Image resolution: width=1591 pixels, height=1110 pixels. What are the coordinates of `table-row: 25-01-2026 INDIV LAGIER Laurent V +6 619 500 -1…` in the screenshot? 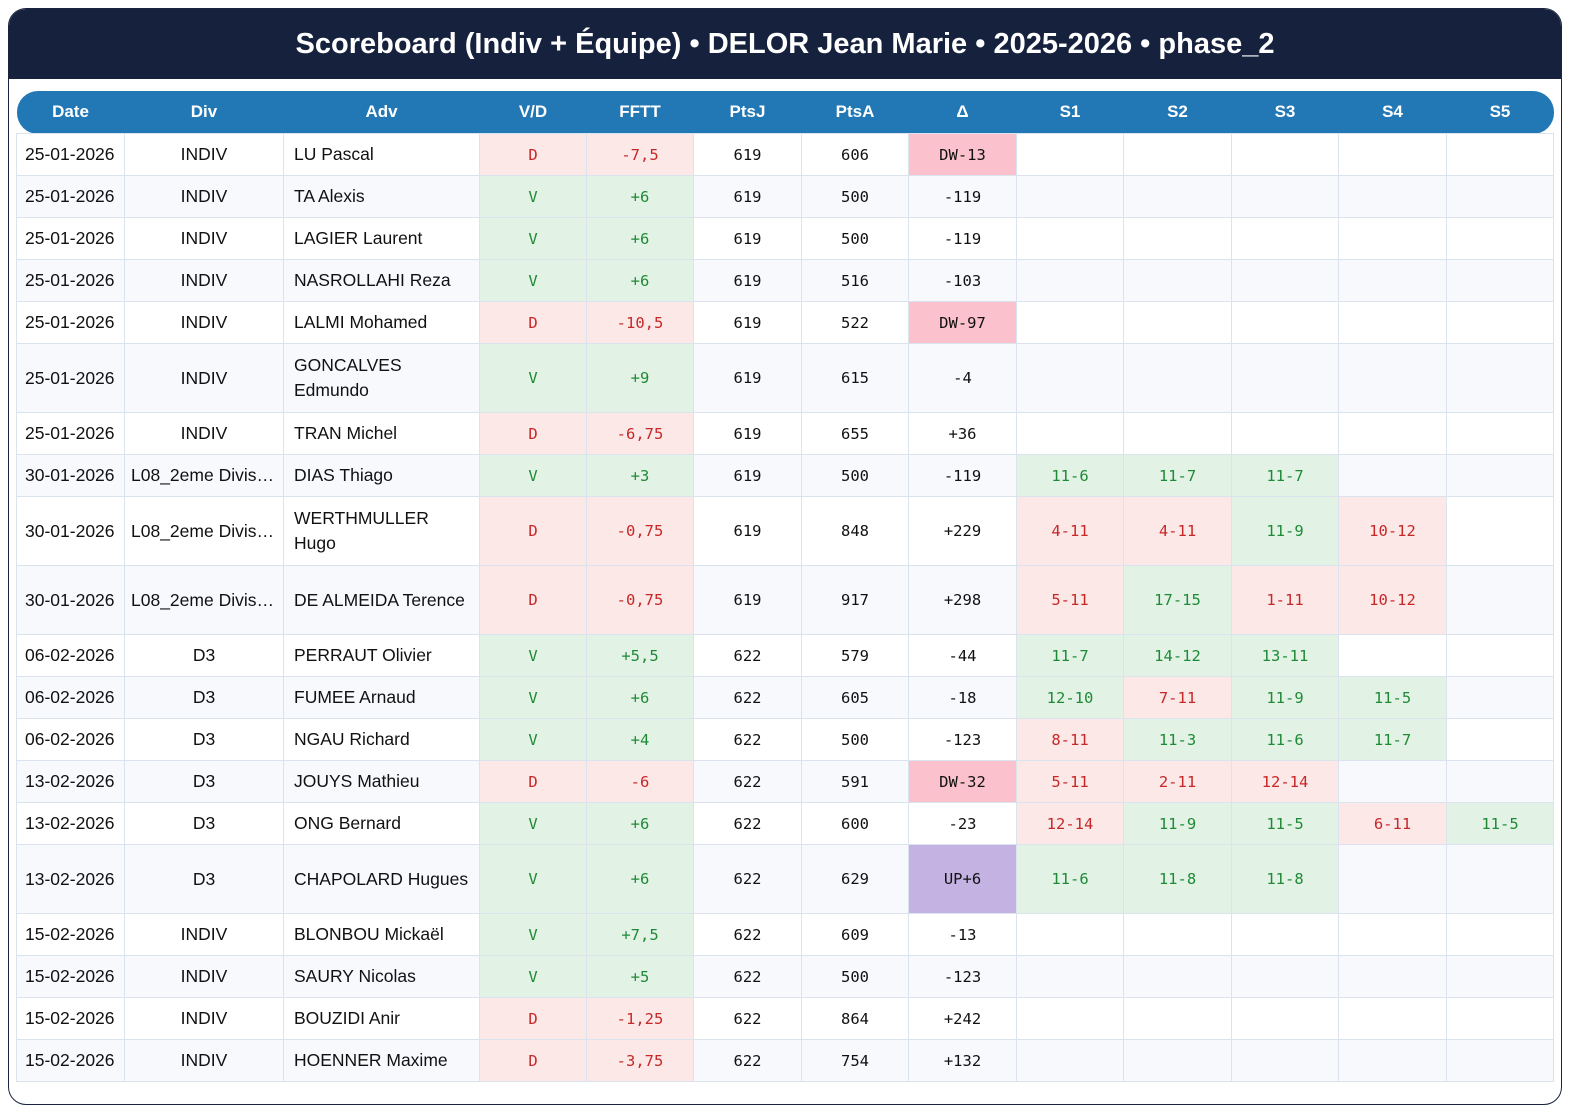 It's located at (785, 238).